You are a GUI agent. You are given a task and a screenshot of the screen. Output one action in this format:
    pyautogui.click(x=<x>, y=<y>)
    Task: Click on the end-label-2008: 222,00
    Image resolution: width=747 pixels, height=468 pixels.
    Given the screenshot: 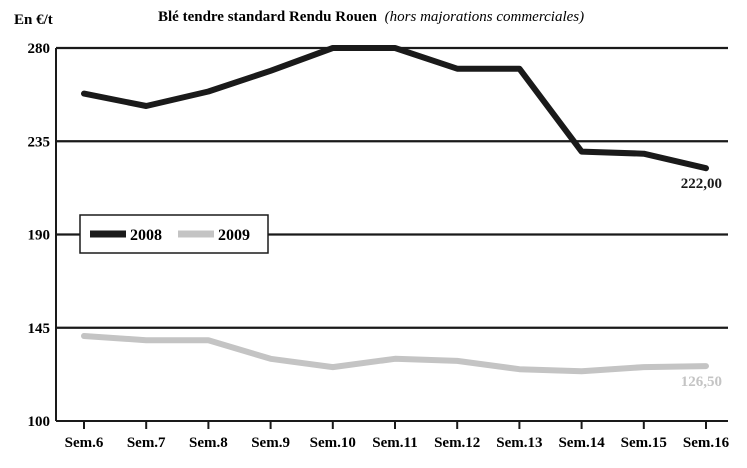 What is the action you would take?
    pyautogui.click(x=701, y=184)
    